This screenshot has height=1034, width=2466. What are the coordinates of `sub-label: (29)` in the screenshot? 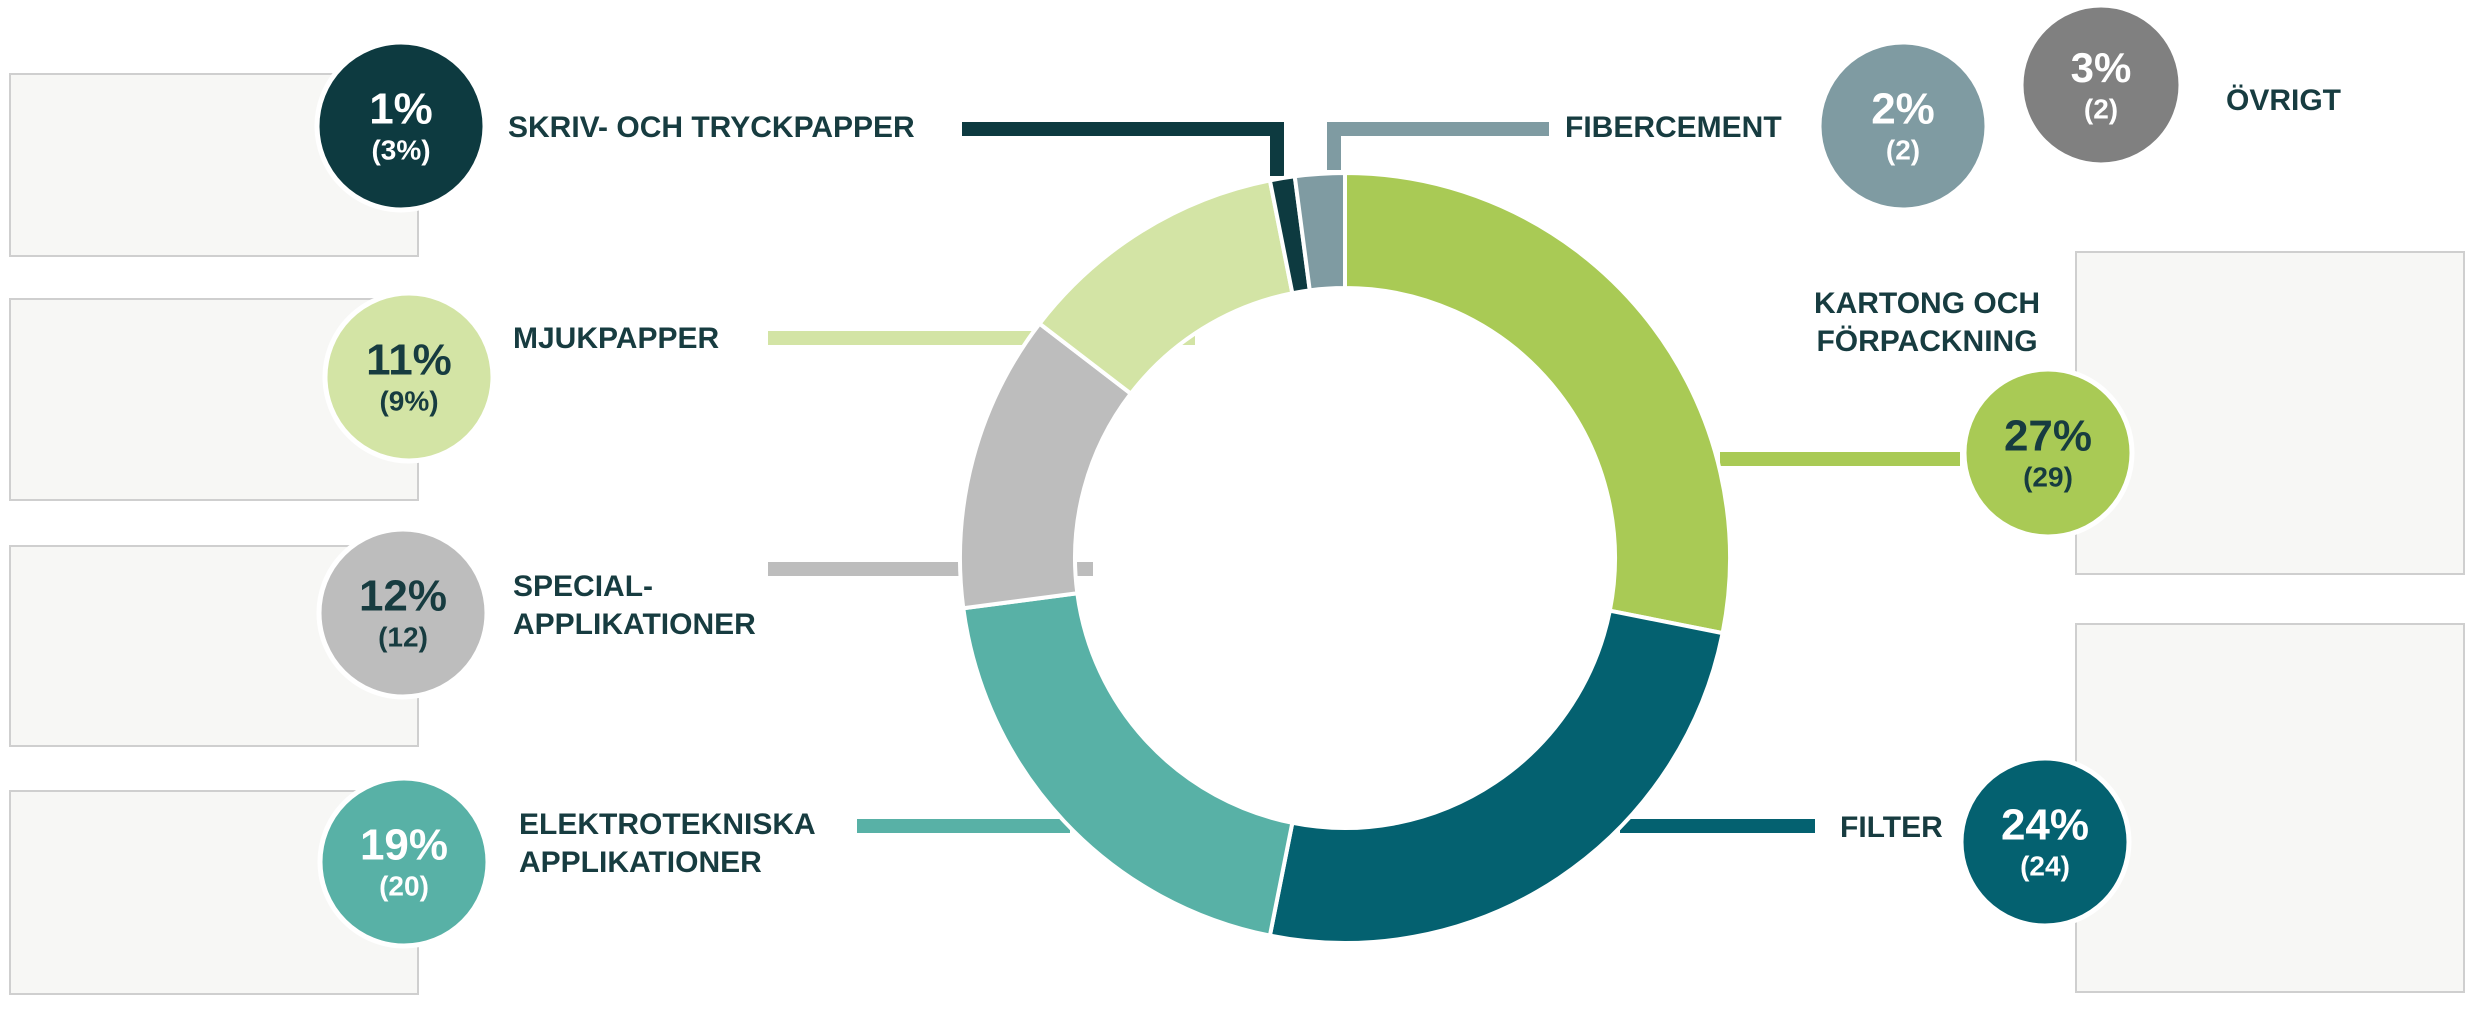 It's located at (2048, 476).